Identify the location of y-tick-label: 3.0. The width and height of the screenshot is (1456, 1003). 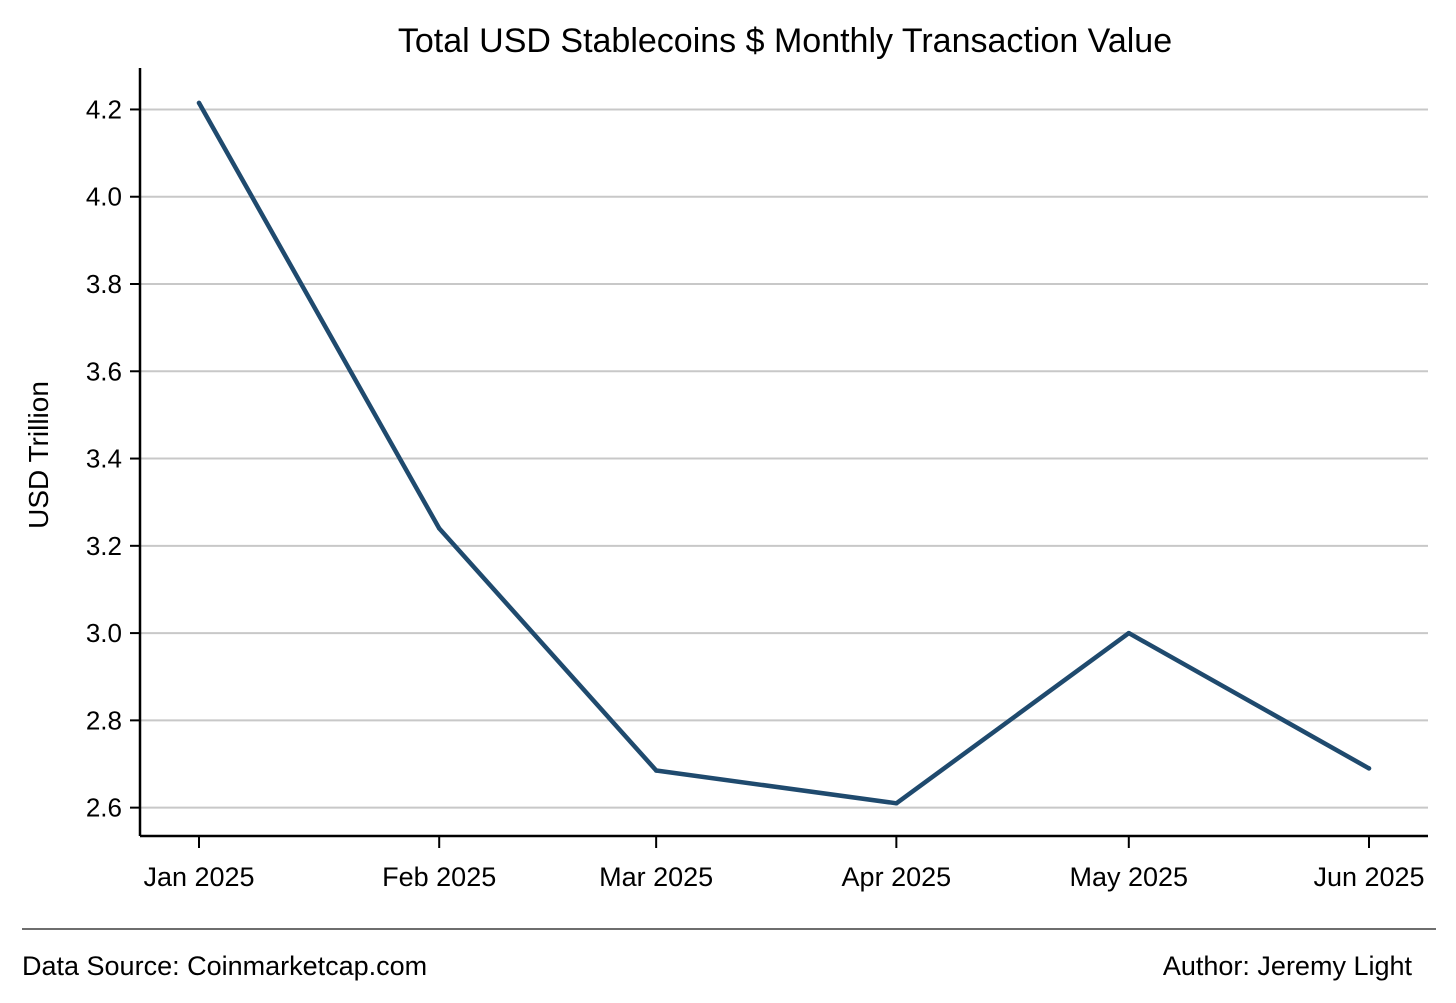
(104, 633).